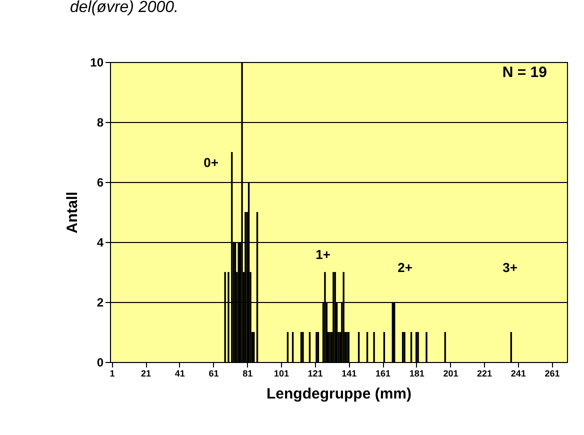 The image size is (584, 435). I want to click on x-tick-label: 221, so click(484, 373).